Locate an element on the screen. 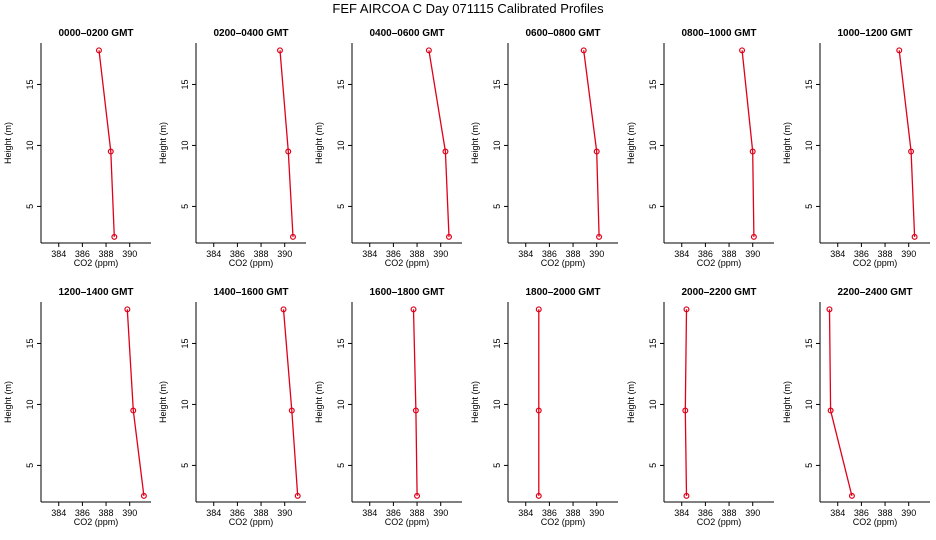  panel-title: 1200–1400 GMT is located at coordinates (95, 292).